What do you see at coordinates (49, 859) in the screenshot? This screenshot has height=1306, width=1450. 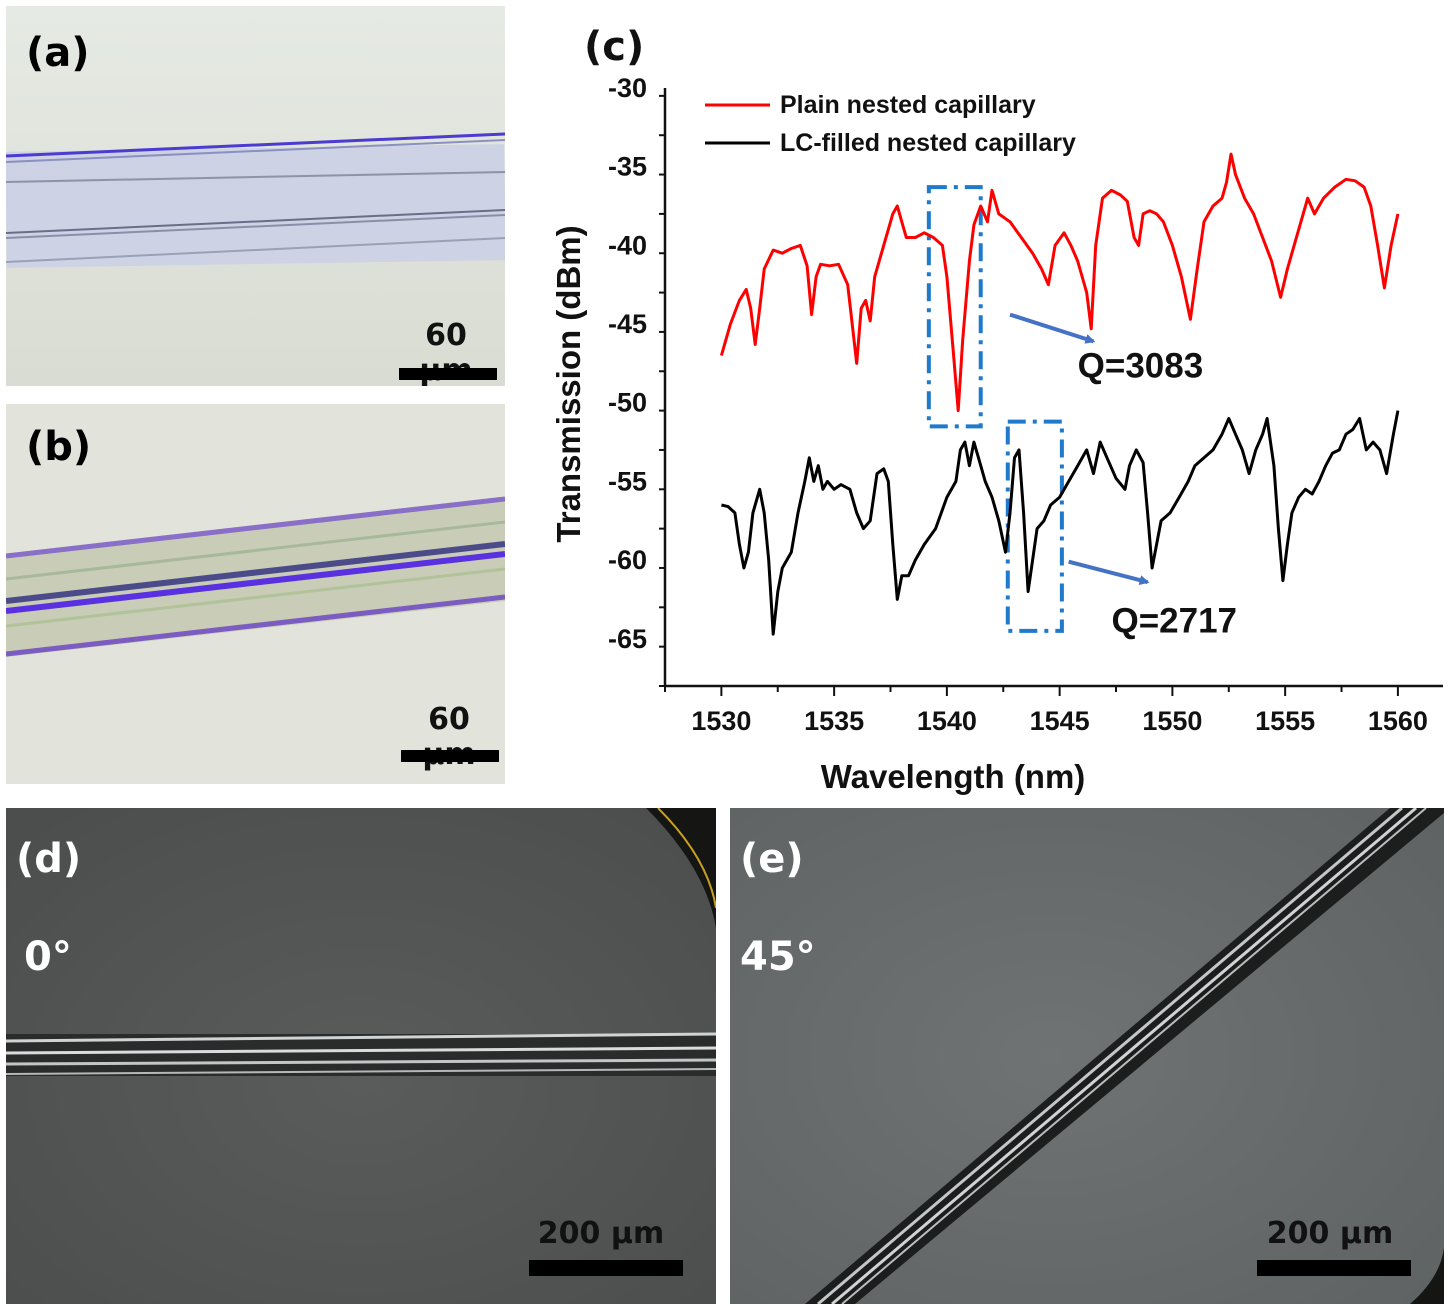 I see `panel-d-label: (d)` at bounding box center [49, 859].